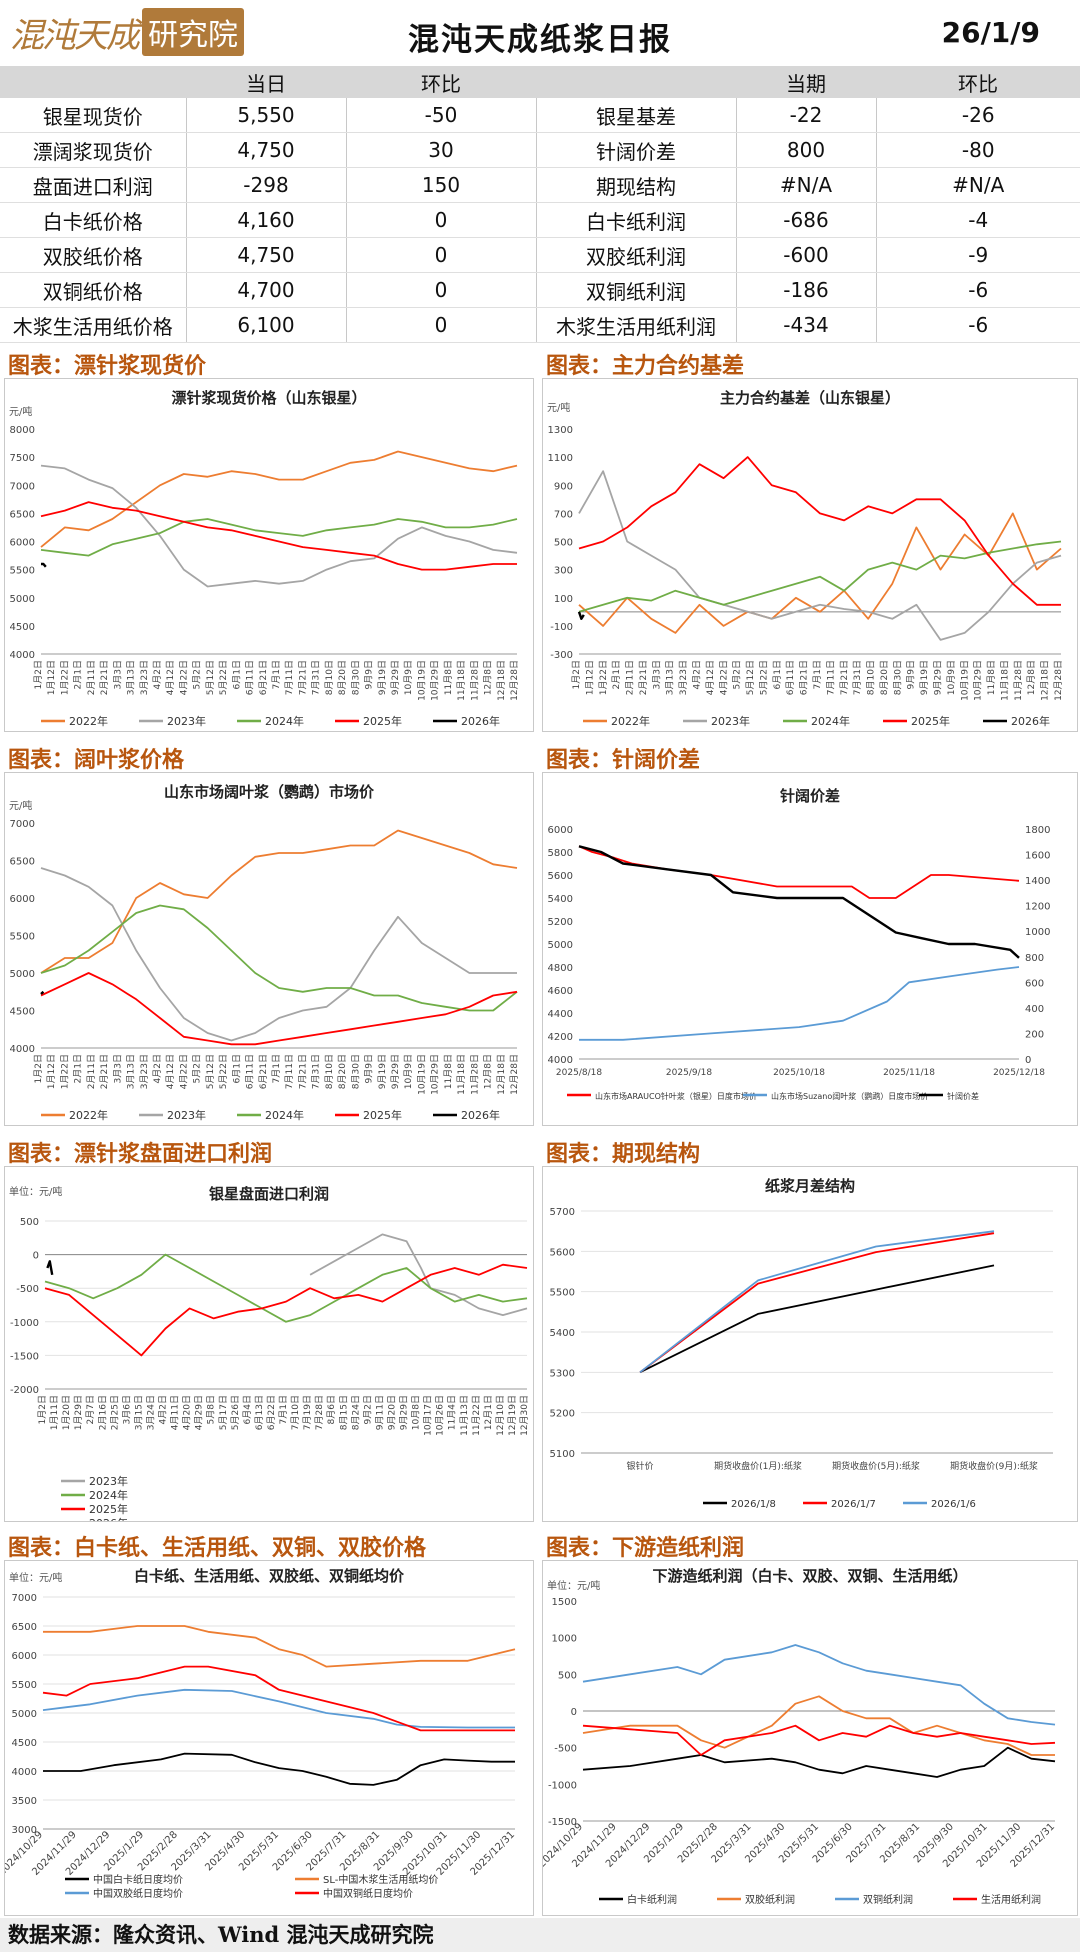 This screenshot has height=1952, width=1080. I want to click on metric-change: -6, so click(978, 290).